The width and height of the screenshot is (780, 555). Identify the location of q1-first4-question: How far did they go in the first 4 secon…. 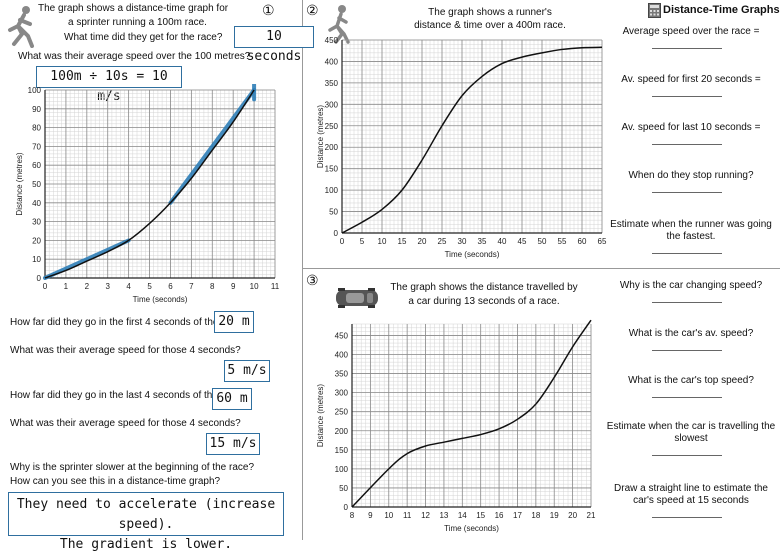
(128, 322).